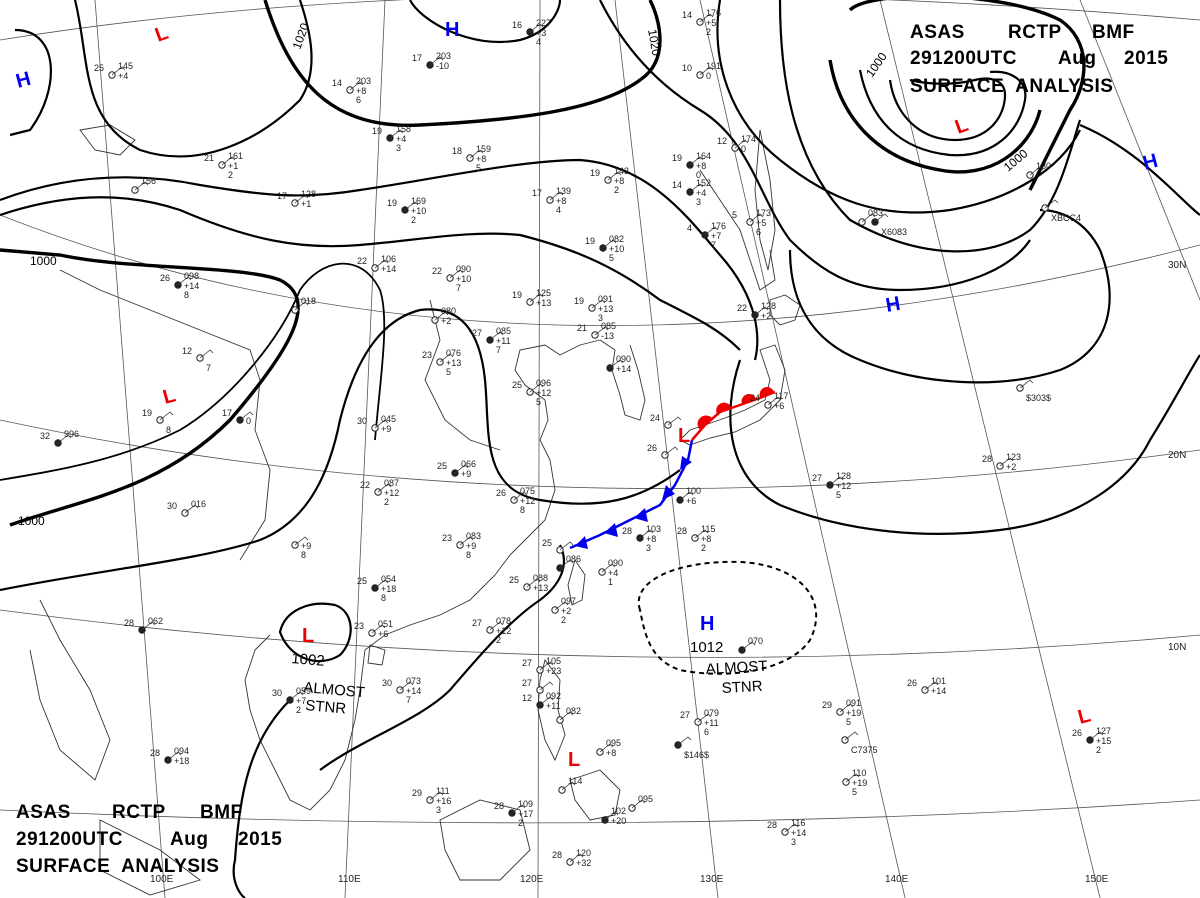 Image resolution: width=1200 pixels, height=898 pixels. Describe the element at coordinates (117, 866) in the screenshot. I see `header-line3-title: SURFACE ANALYSIS` at that location.